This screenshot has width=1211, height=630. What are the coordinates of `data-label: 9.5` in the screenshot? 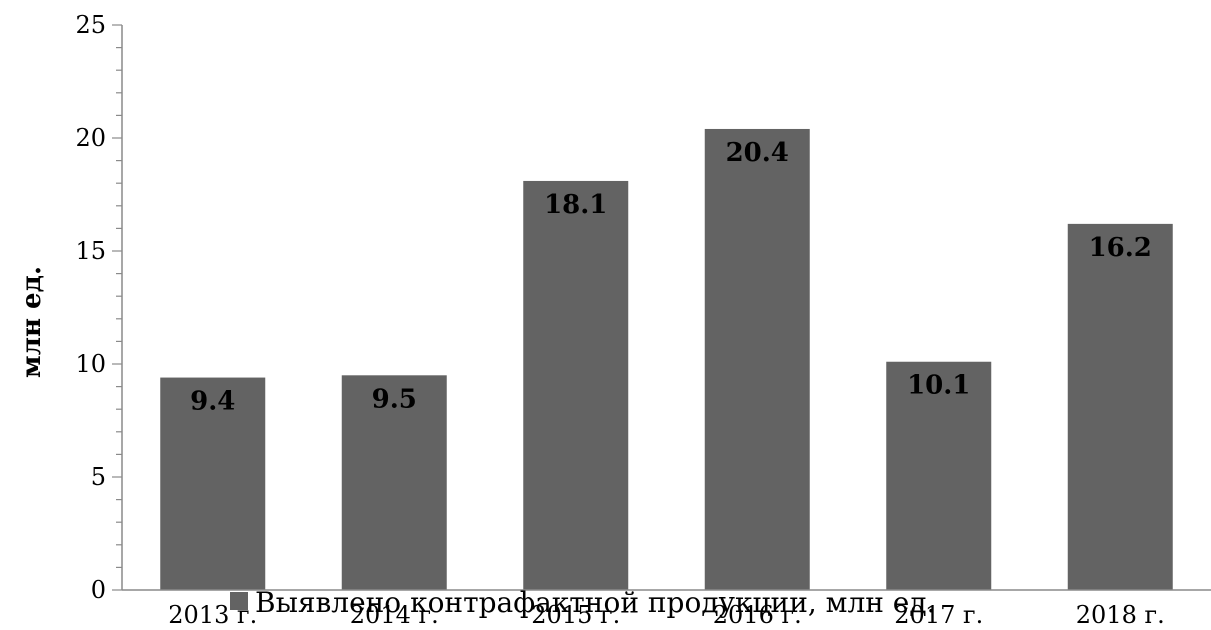 It's located at (394, 399).